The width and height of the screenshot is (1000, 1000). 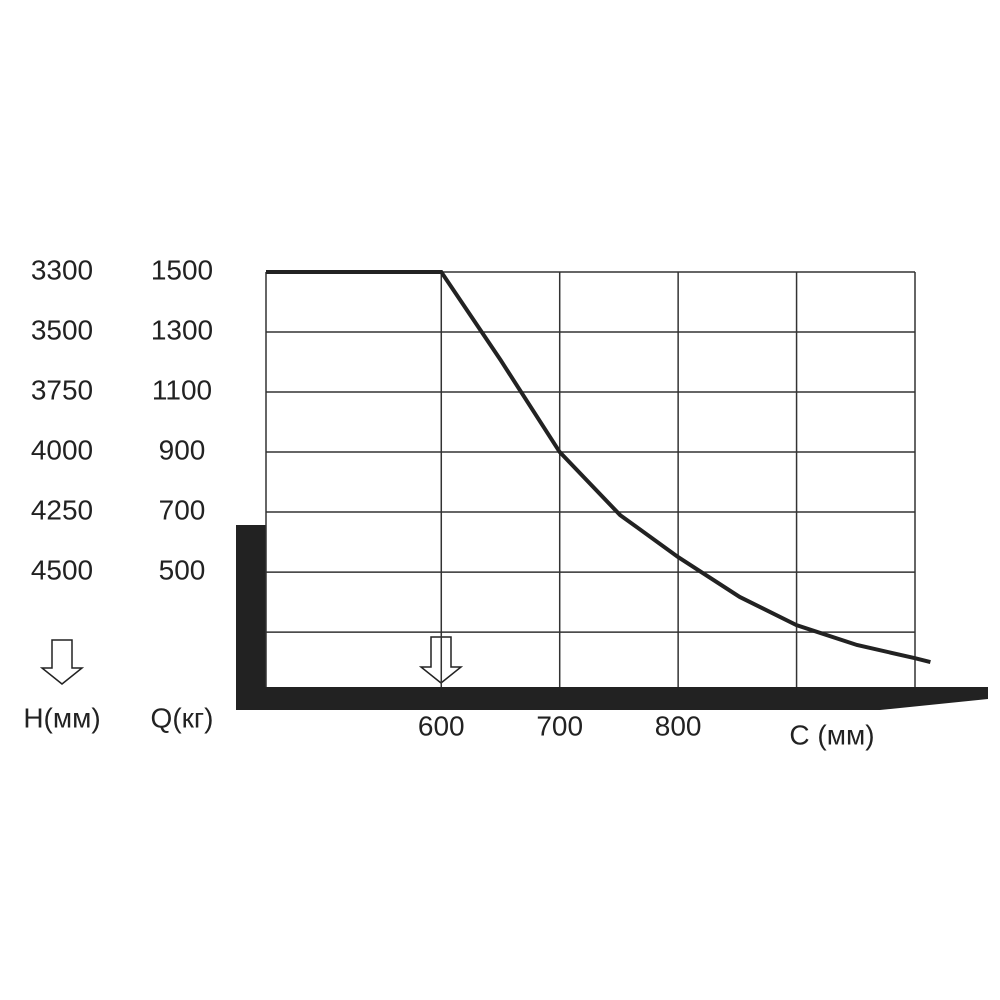 I want to click on y-tick-label: 900, so click(x=182, y=449).